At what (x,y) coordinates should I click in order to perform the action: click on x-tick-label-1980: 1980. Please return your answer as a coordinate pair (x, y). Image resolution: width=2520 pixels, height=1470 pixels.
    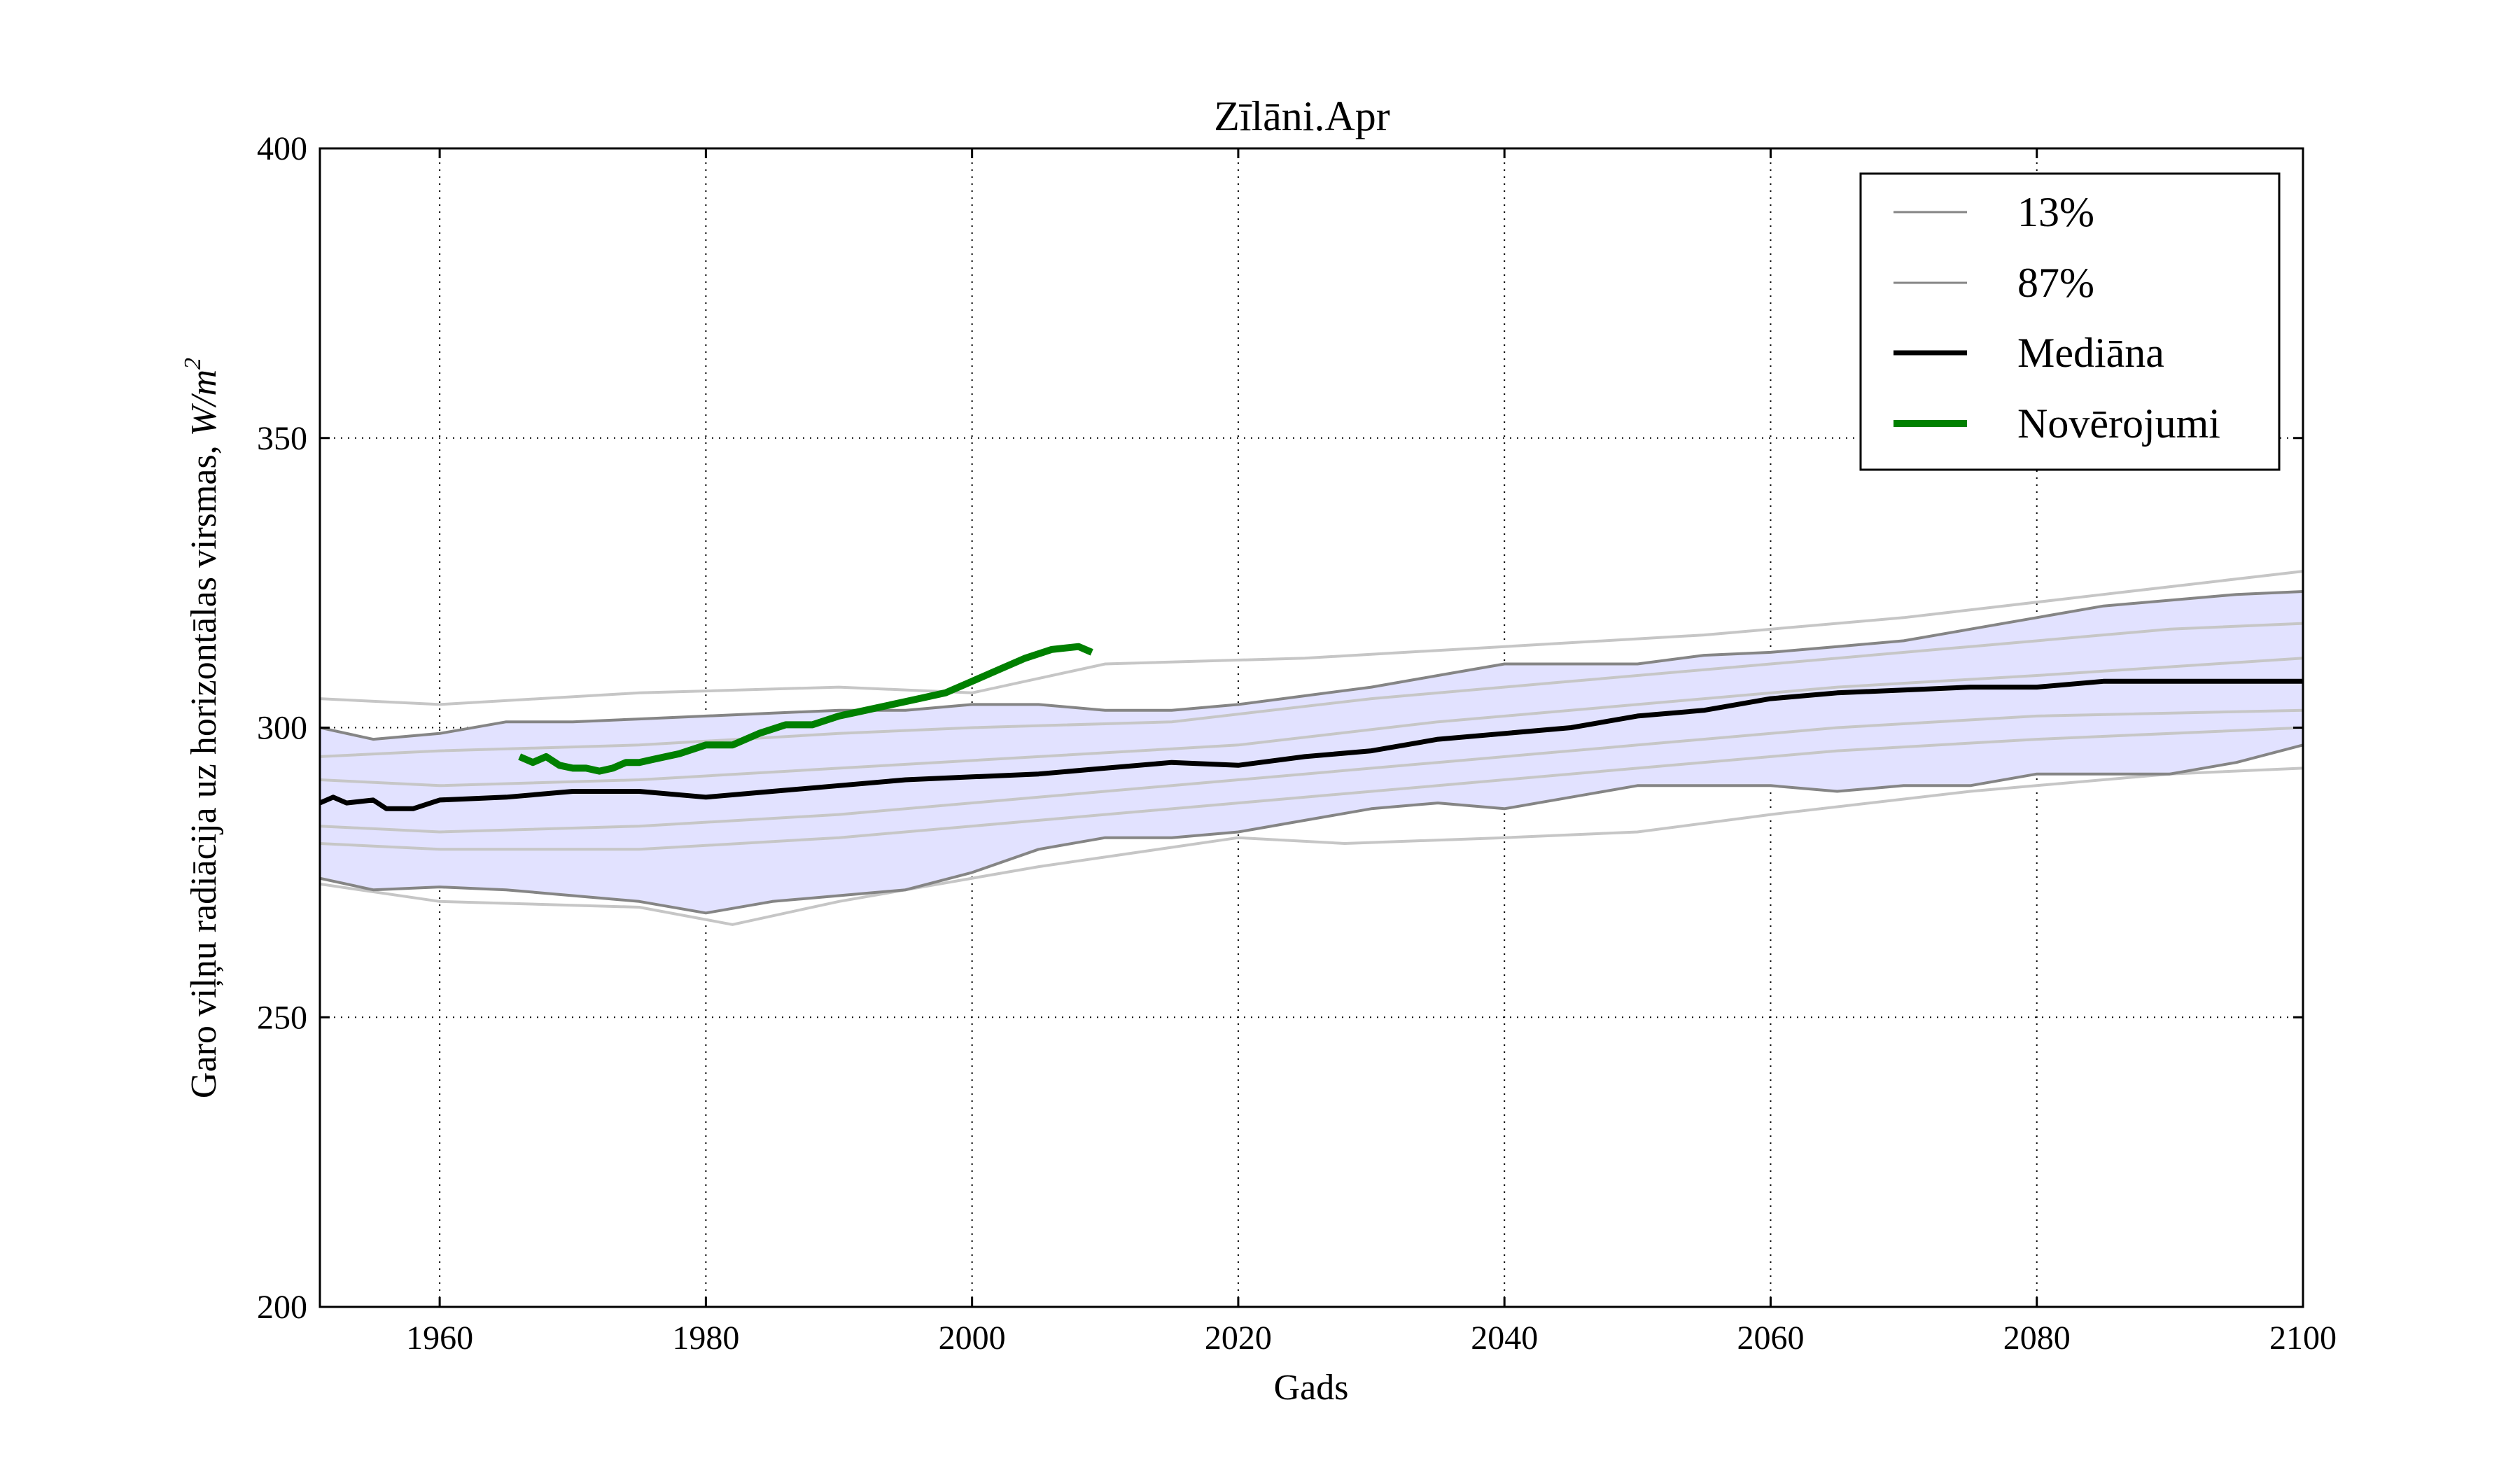
    Looking at the image, I should click on (705, 1338).